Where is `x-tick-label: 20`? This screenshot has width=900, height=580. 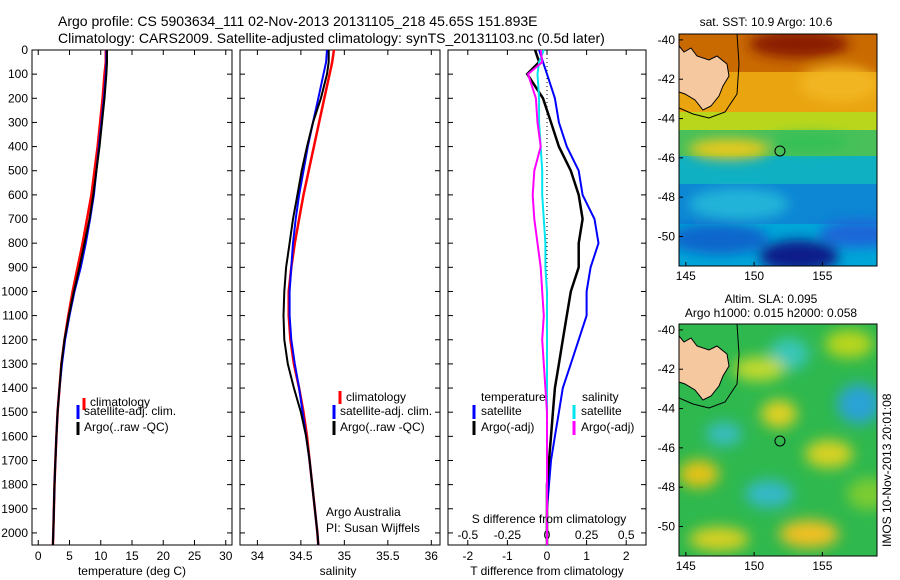
x-tick-label: 20 is located at coordinates (164, 556).